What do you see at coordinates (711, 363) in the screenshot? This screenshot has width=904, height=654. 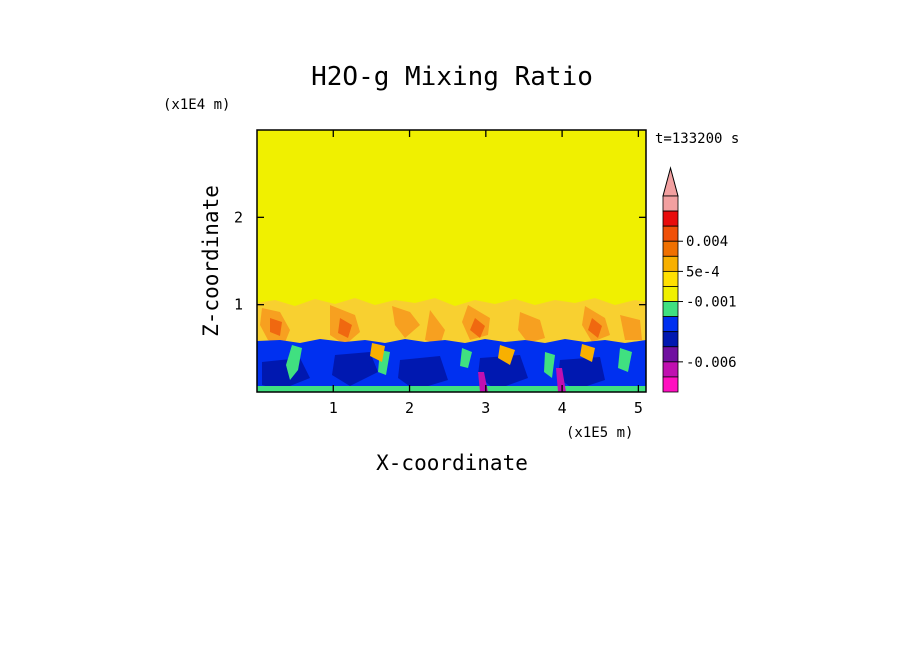 I see `colorbar-label-3: -0.006` at bounding box center [711, 363].